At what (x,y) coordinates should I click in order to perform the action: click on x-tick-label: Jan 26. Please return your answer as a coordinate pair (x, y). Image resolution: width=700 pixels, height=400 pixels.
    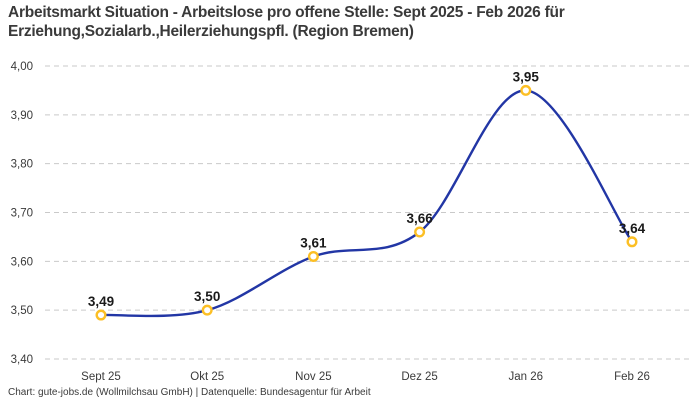
    Looking at the image, I should click on (526, 377).